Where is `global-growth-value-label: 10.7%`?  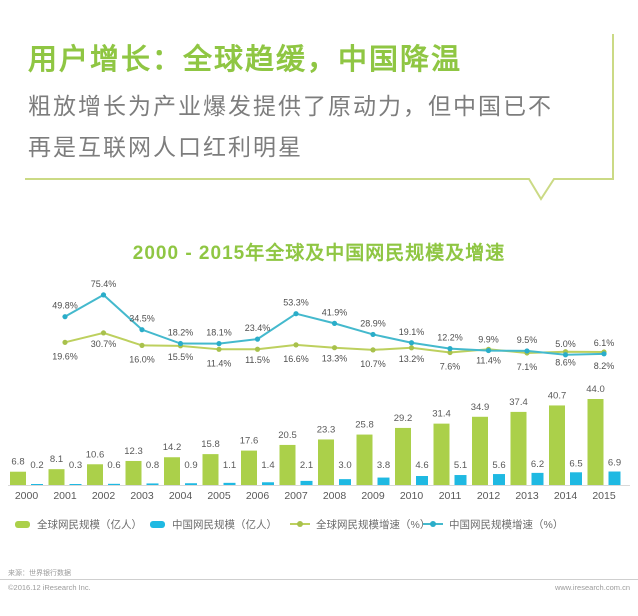
global-growth-value-label: 10.7% is located at coordinates (373, 364).